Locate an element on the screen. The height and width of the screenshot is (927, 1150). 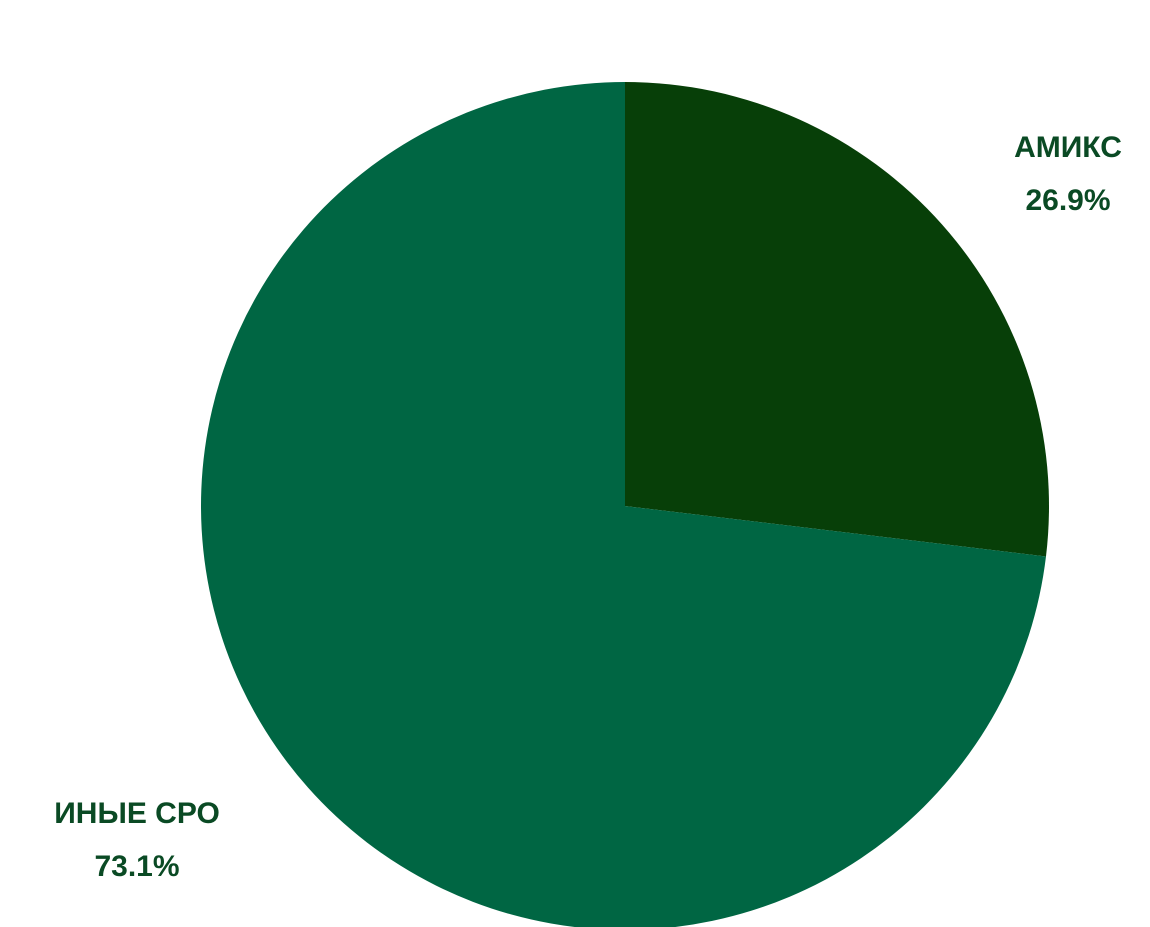
slice-value-amiks: 26.9% is located at coordinates (1067, 200).